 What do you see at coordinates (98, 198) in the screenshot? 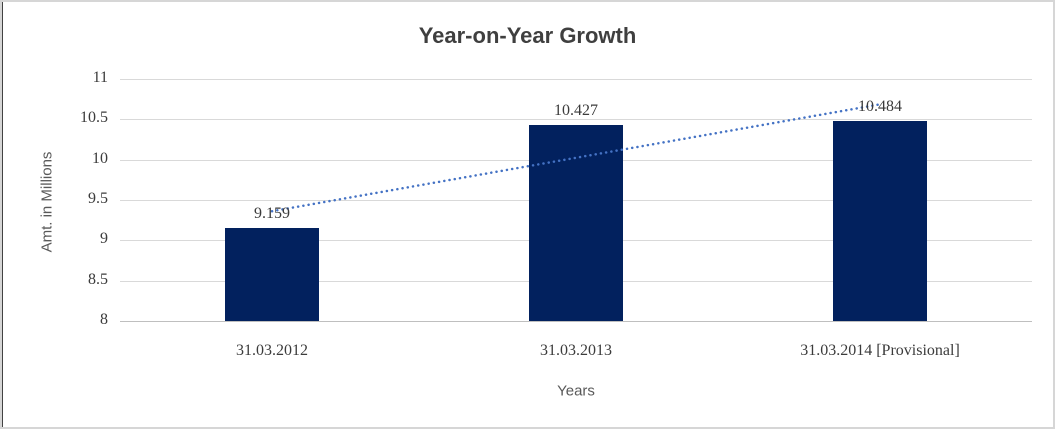
I see `y-tick-label: 9.5` at bounding box center [98, 198].